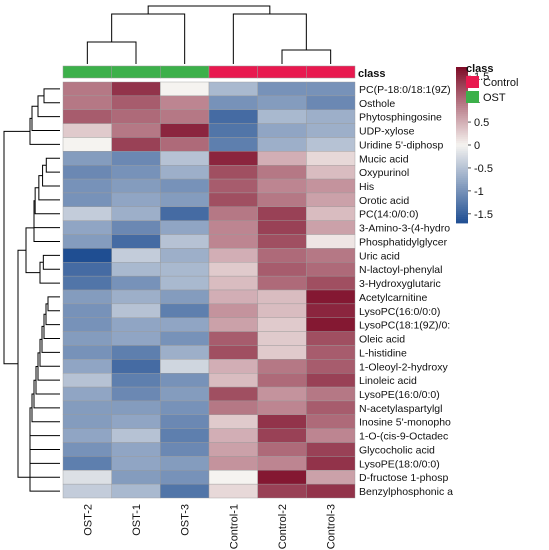  What do you see at coordinates (88, 520) in the screenshot?
I see `column-label: OST-2` at bounding box center [88, 520].